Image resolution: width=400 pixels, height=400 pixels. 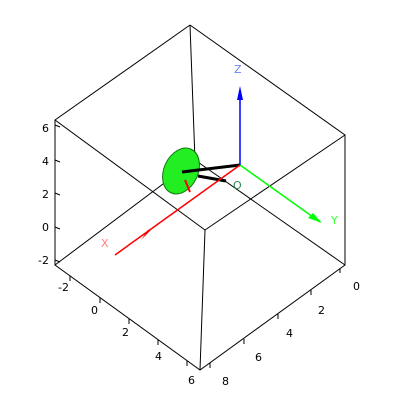 What do you see at coordinates (315, 218) in the screenshot?
I see `y-axis-arrowhead` at bounding box center [315, 218].